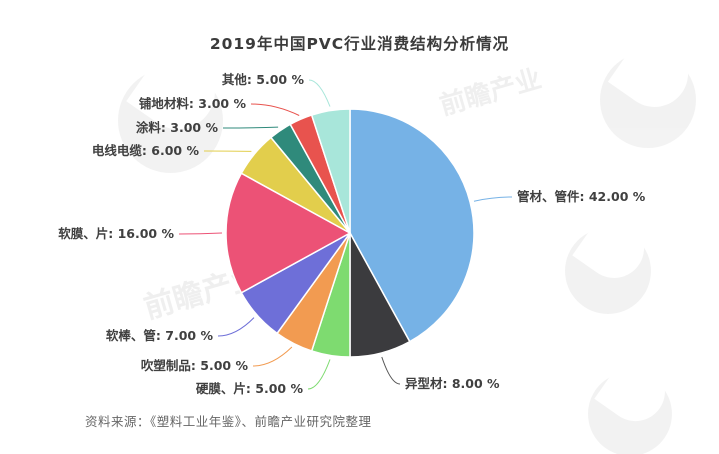  What do you see at coordinates (581, 196) in the screenshot?
I see `slice-label-0: 管材、管件: 42.00 %` at bounding box center [581, 196].